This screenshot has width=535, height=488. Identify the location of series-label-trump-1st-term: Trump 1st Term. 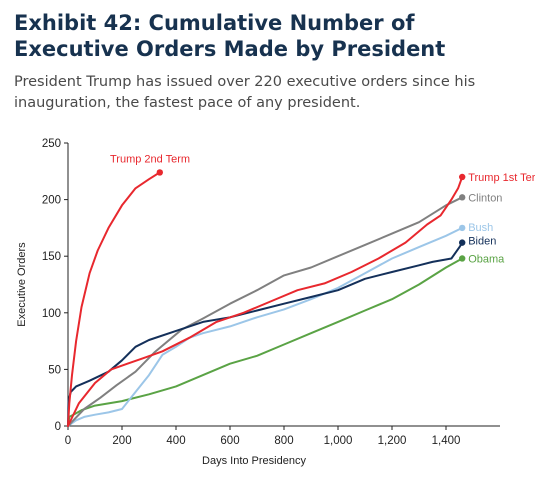
(501, 178).